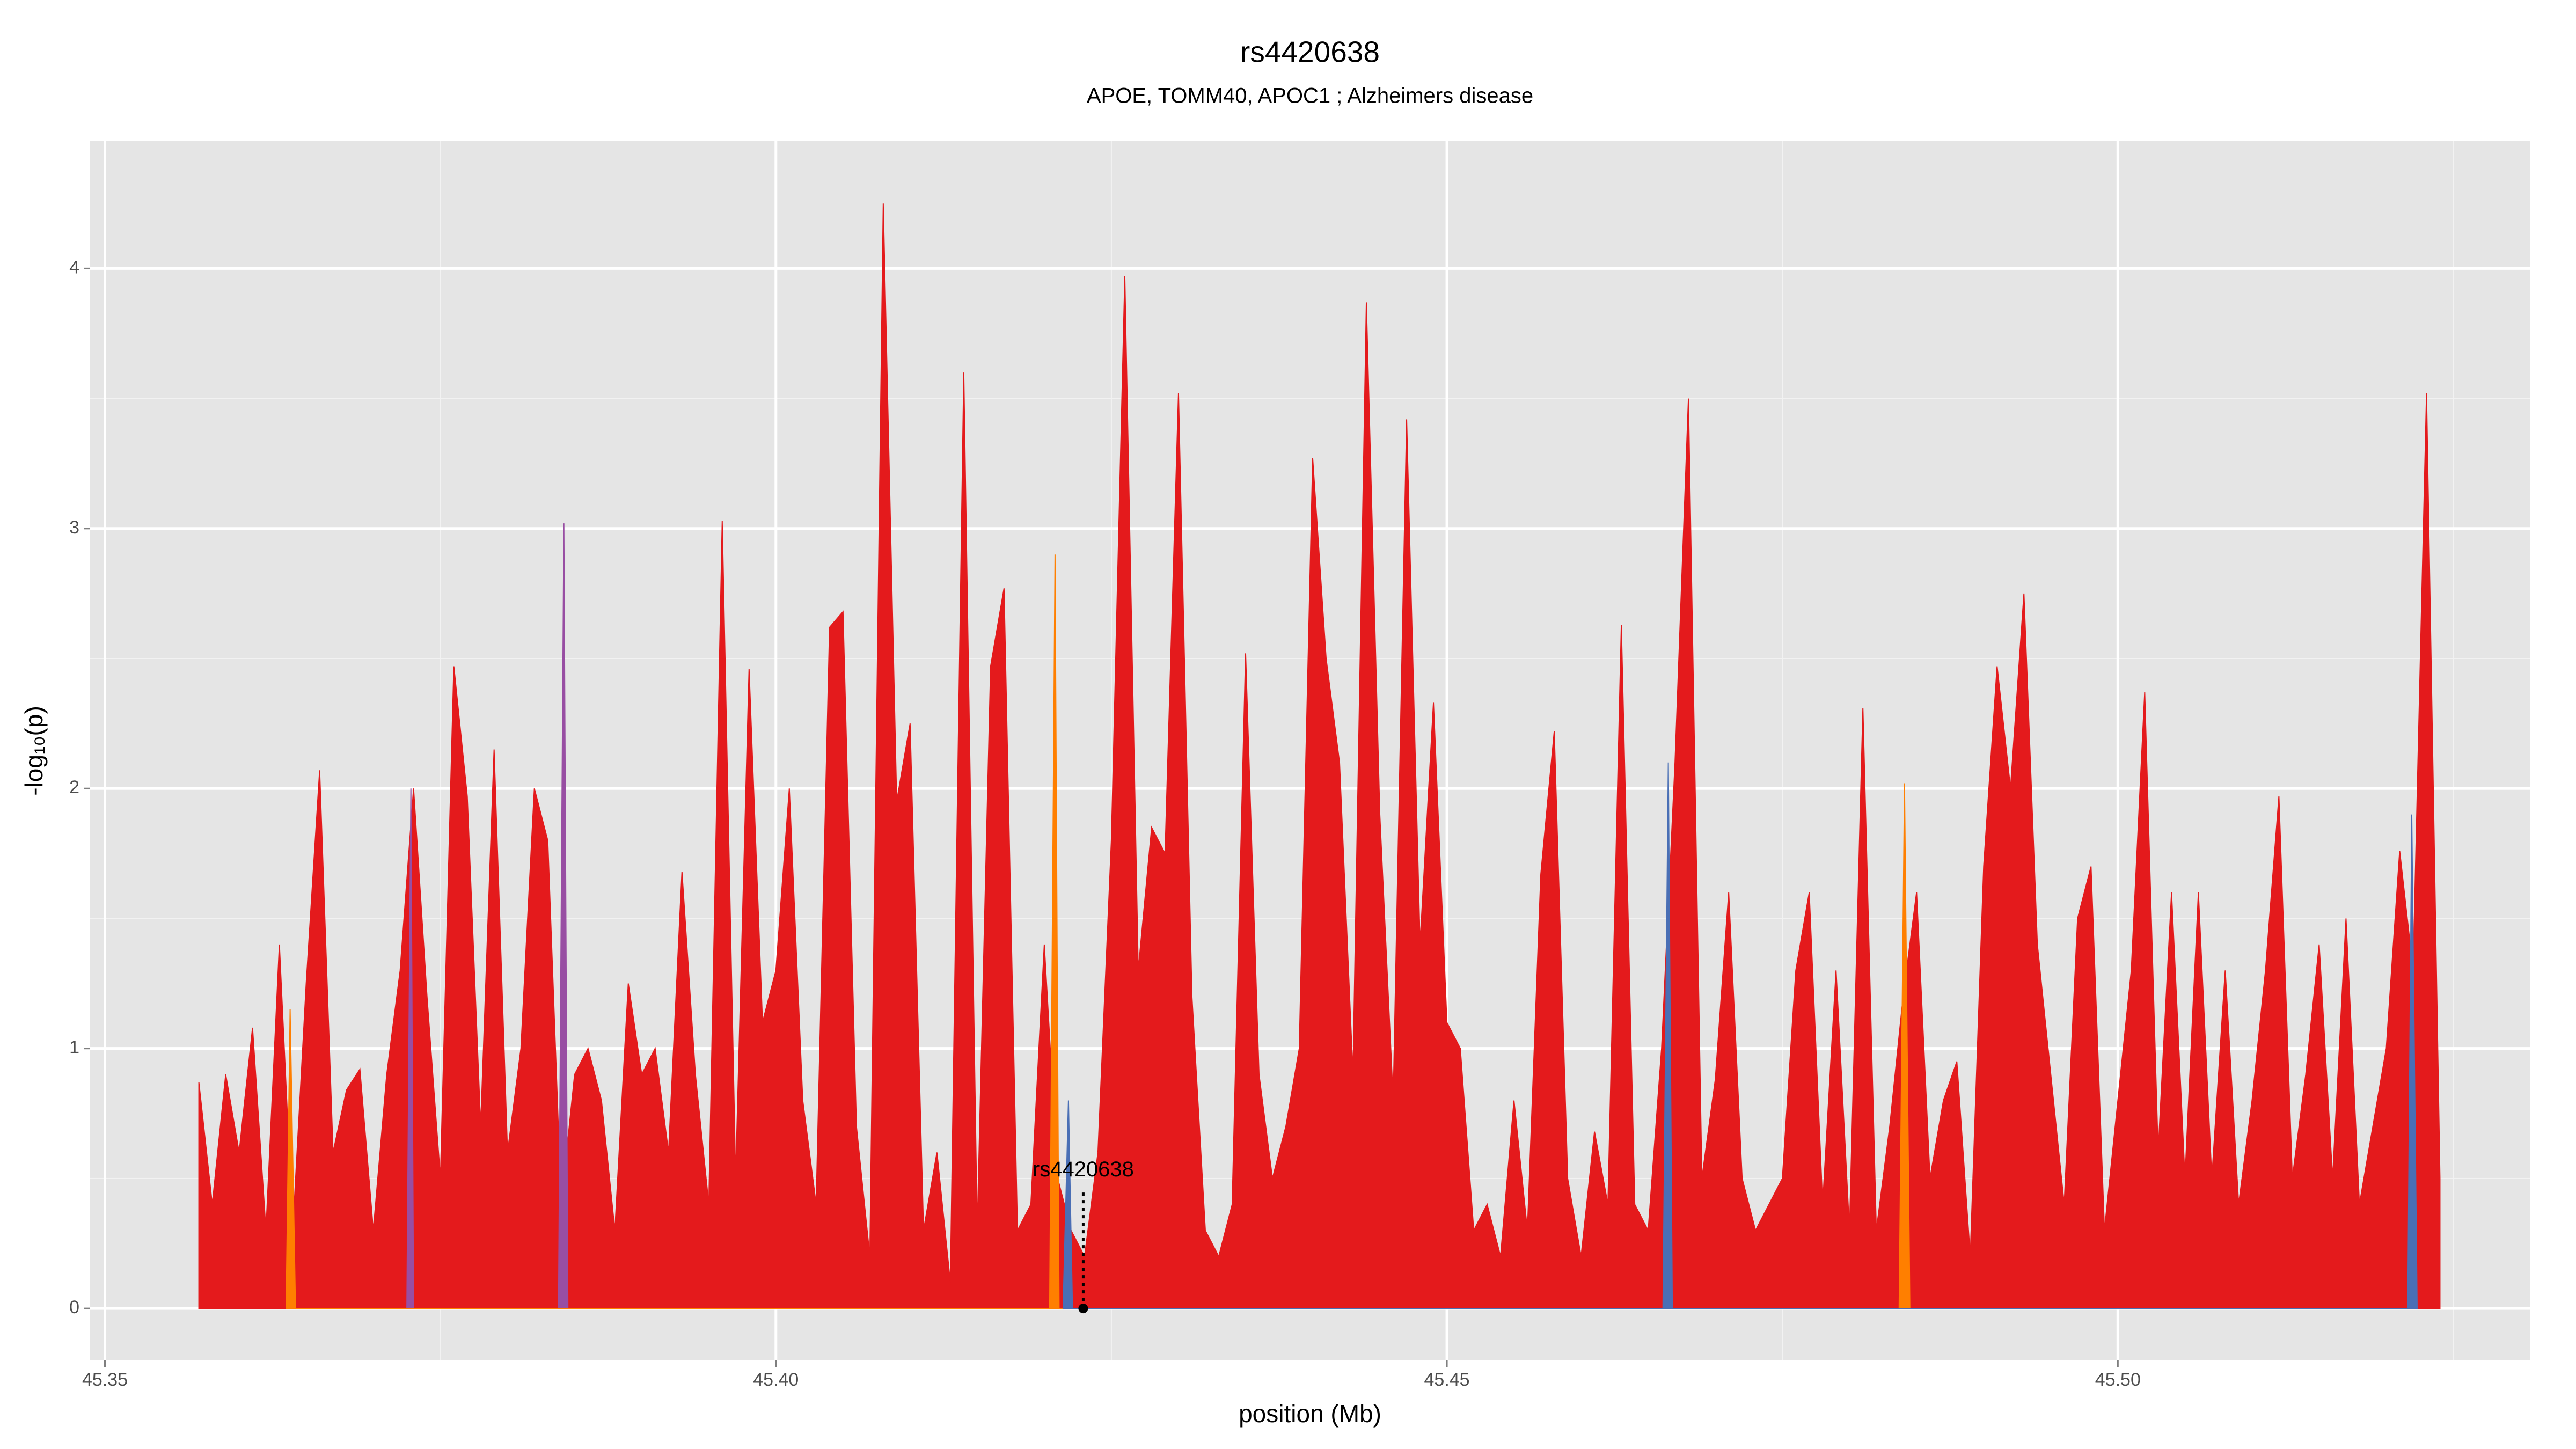 The image size is (2576, 1449). Describe the element at coordinates (1447, 1380) in the screenshot. I see `x-tick-label: 45.45` at that location.